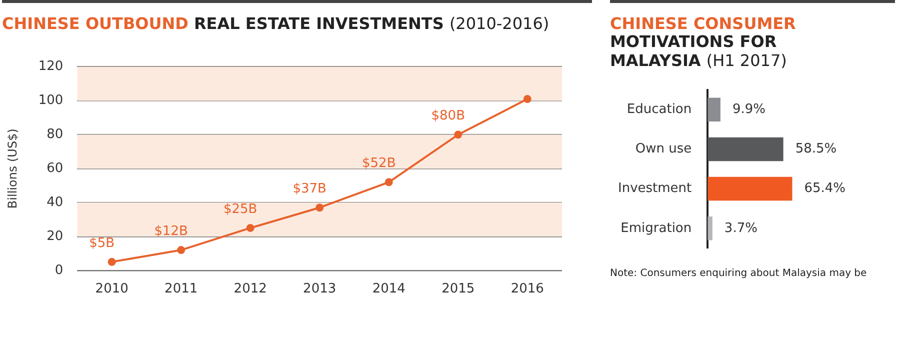 The image size is (900, 339). What do you see at coordinates (102, 244) in the screenshot?
I see `data-label: $5B` at bounding box center [102, 244].